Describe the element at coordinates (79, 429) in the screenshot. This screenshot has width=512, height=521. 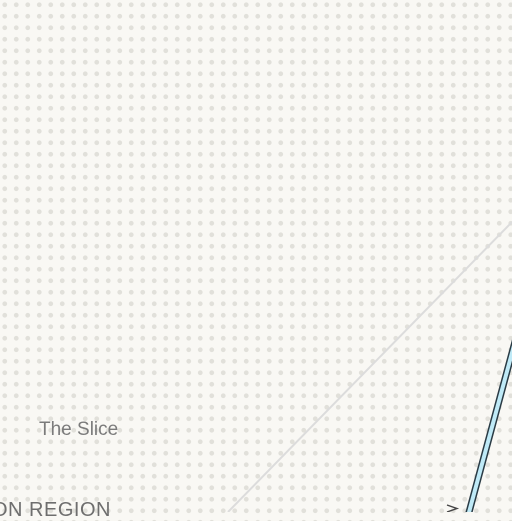
I see `poi-label-the-slice: The Slice` at that location.